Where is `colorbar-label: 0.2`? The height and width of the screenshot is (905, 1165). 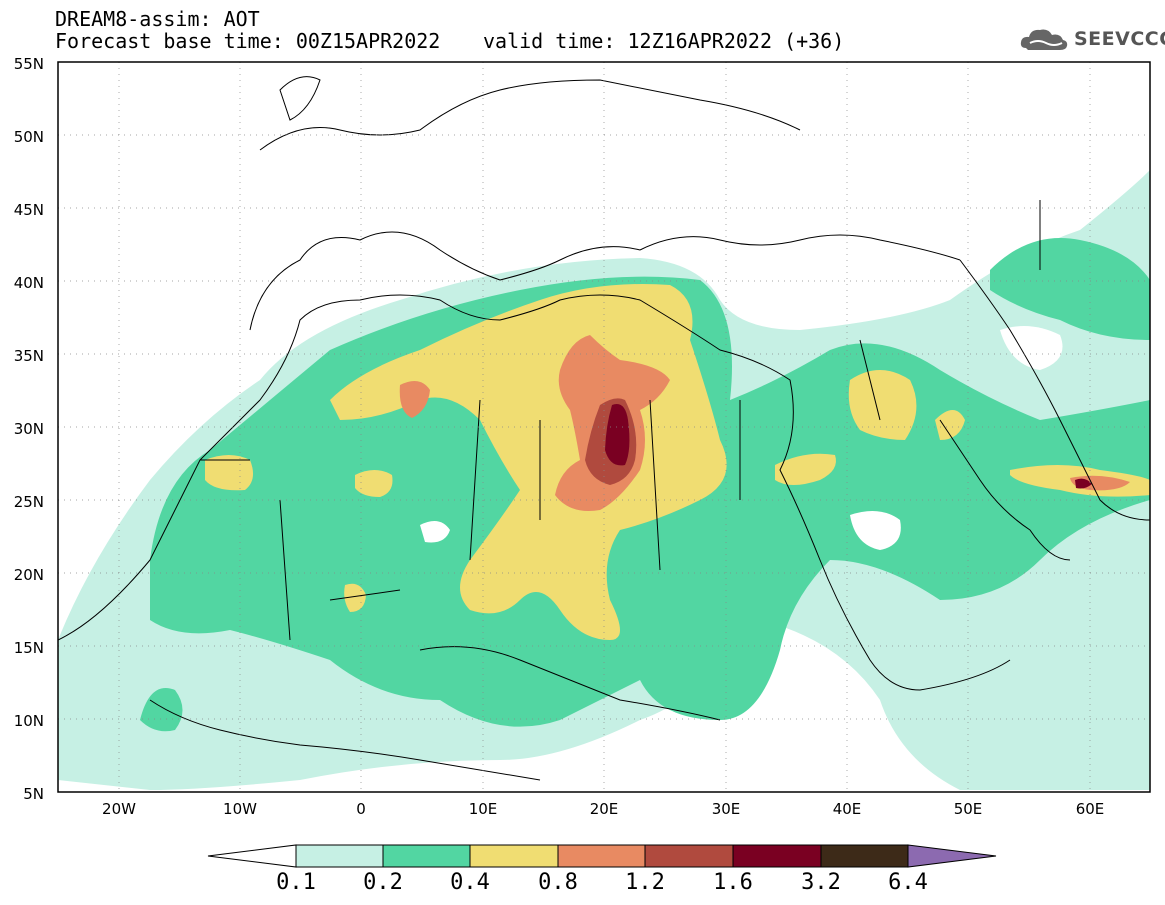
colorbar-label: 0.2 is located at coordinates (383, 882).